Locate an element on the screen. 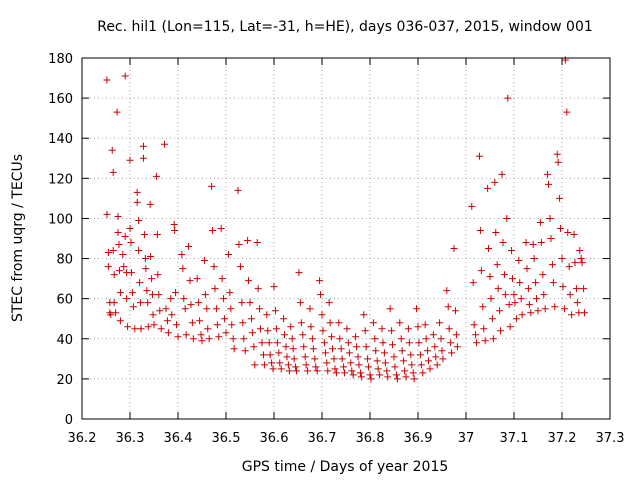  x-tick-label: 36.4 is located at coordinates (178, 438).